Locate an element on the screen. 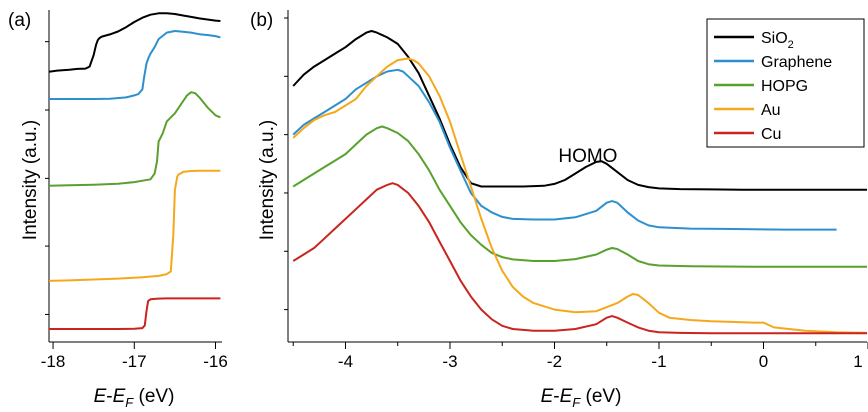 The width and height of the screenshot is (868, 412). x-tick-label: -17 is located at coordinates (134, 361).